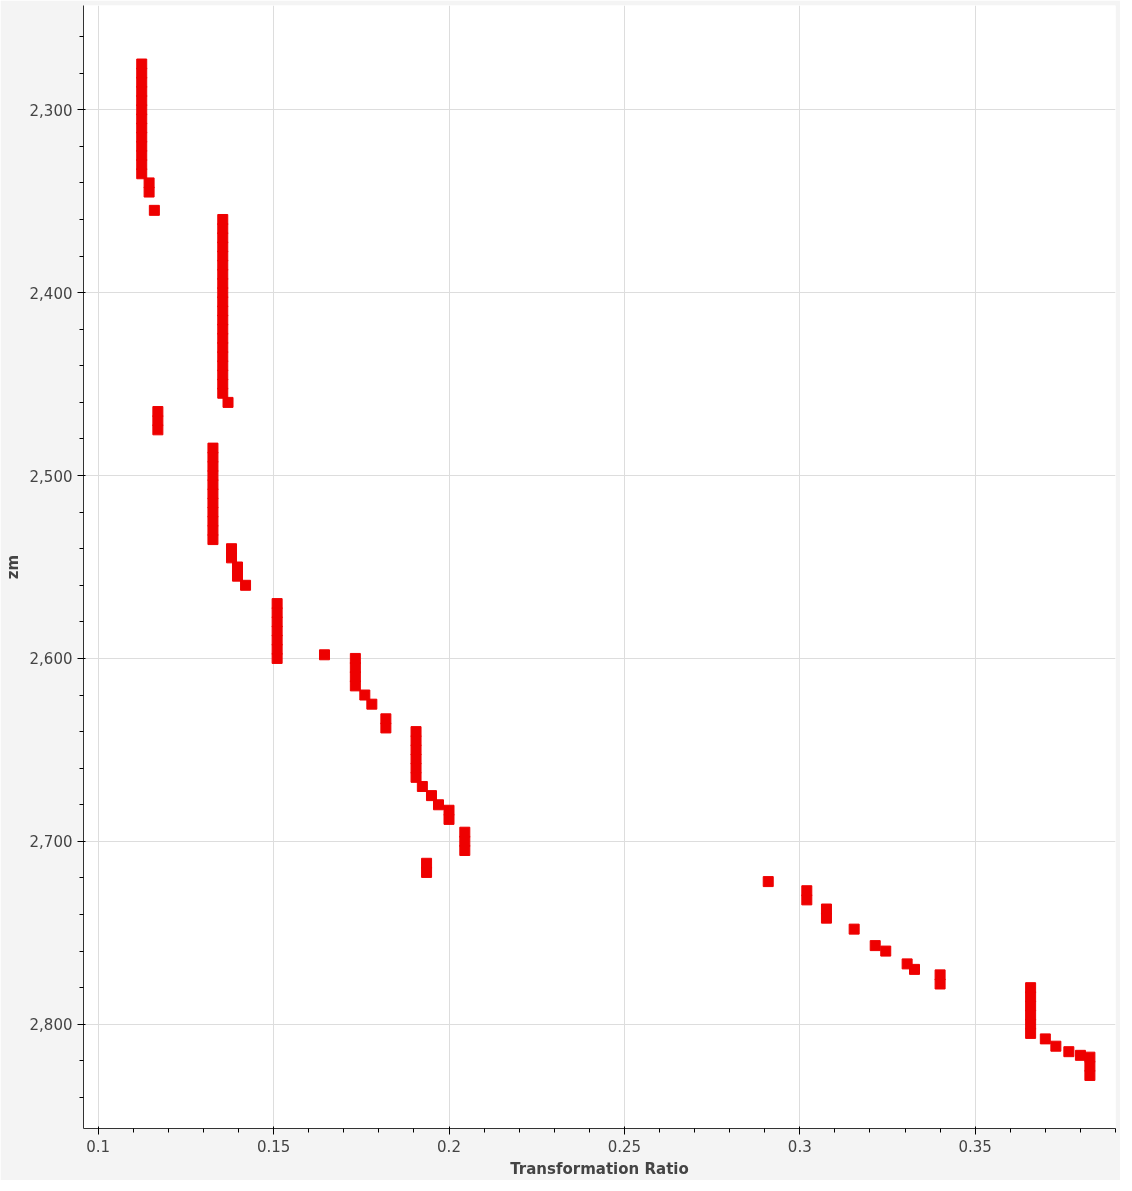  Describe the element at coordinates (51, 293) in the screenshot. I see `y-tick-label: 2,400` at that location.